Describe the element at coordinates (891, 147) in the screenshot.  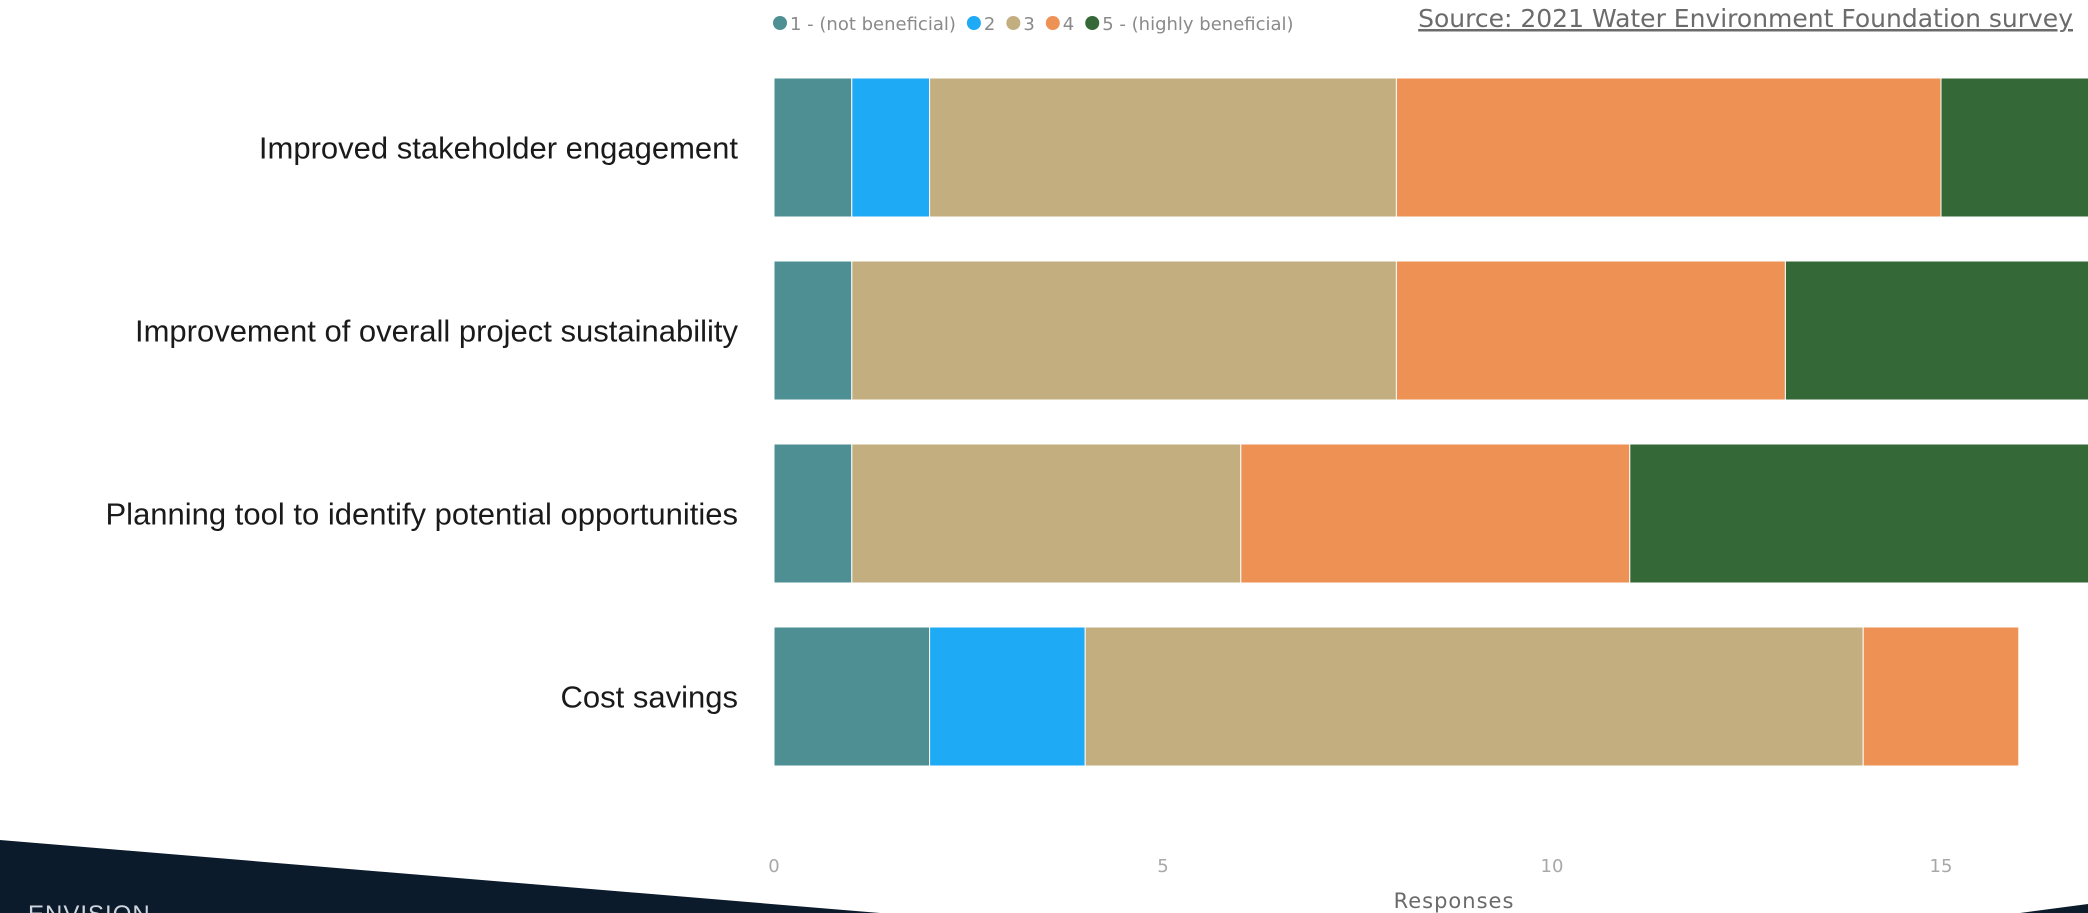
I see `bar-row1-series2` at that location.